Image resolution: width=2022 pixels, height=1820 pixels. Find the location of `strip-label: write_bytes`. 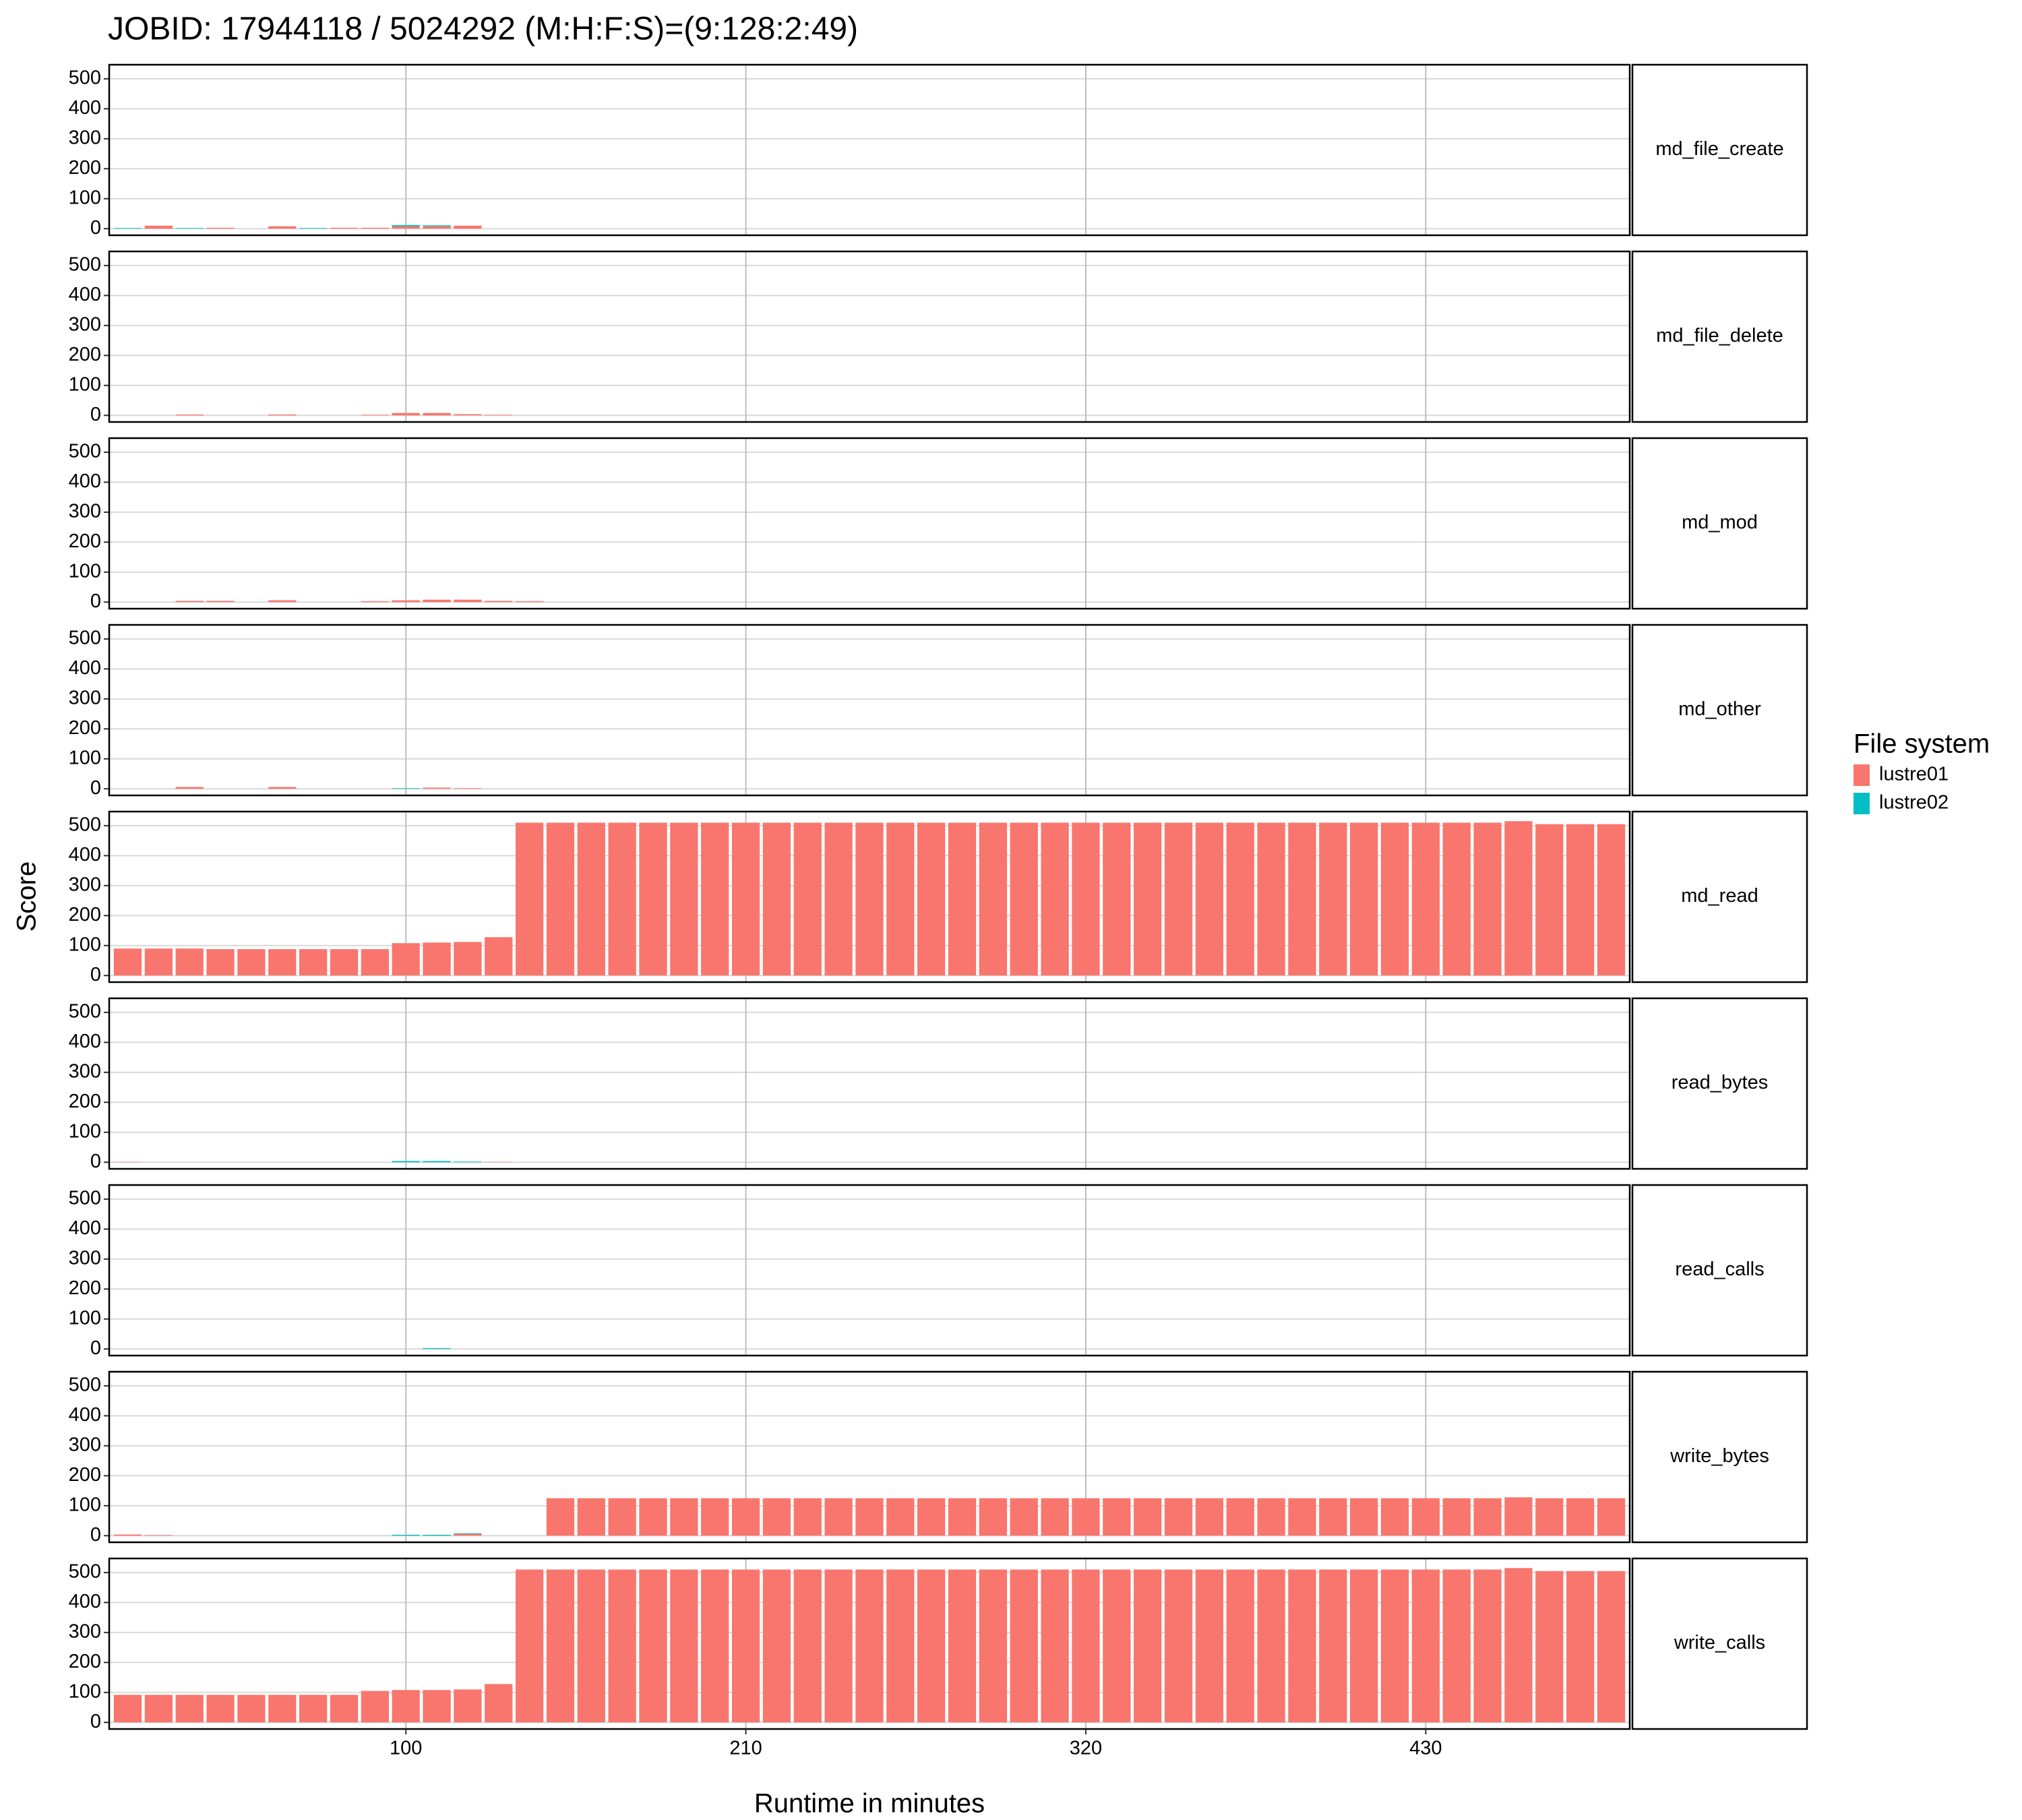

strip-label: write_bytes is located at coordinates (1719, 1456).